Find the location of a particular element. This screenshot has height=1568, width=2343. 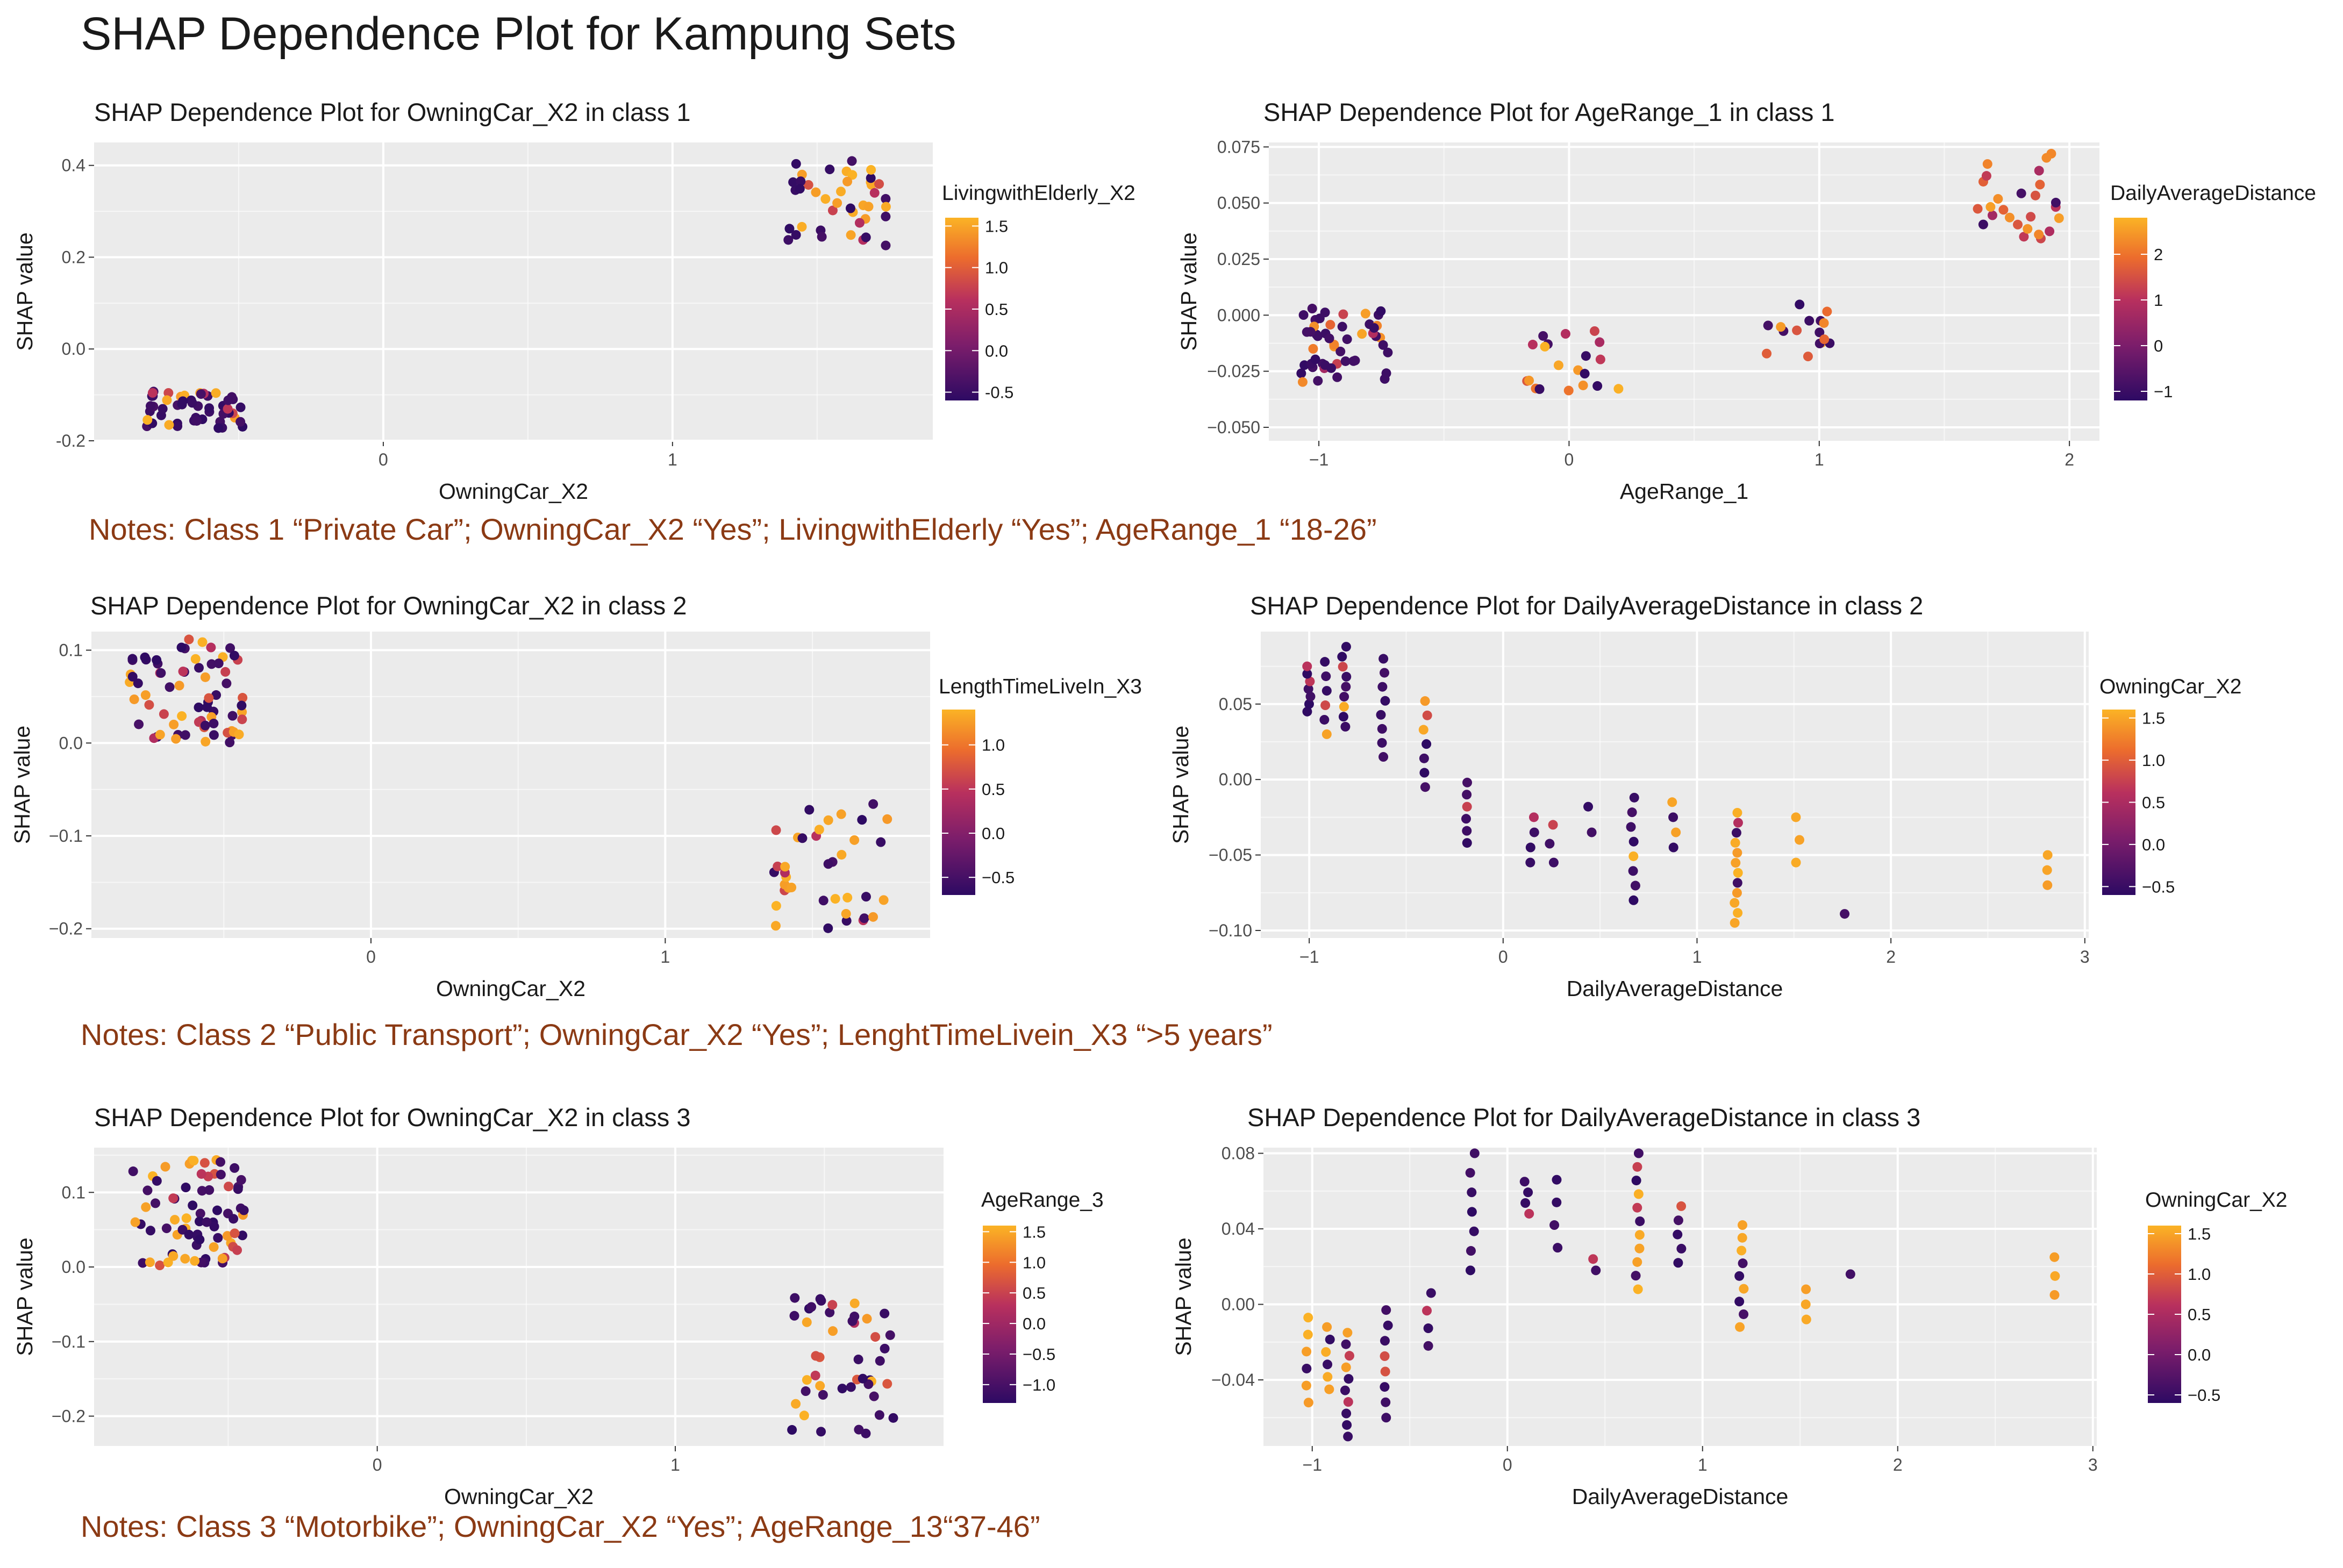

colorbar-tick-label: 1 is located at coordinates (2158, 300).